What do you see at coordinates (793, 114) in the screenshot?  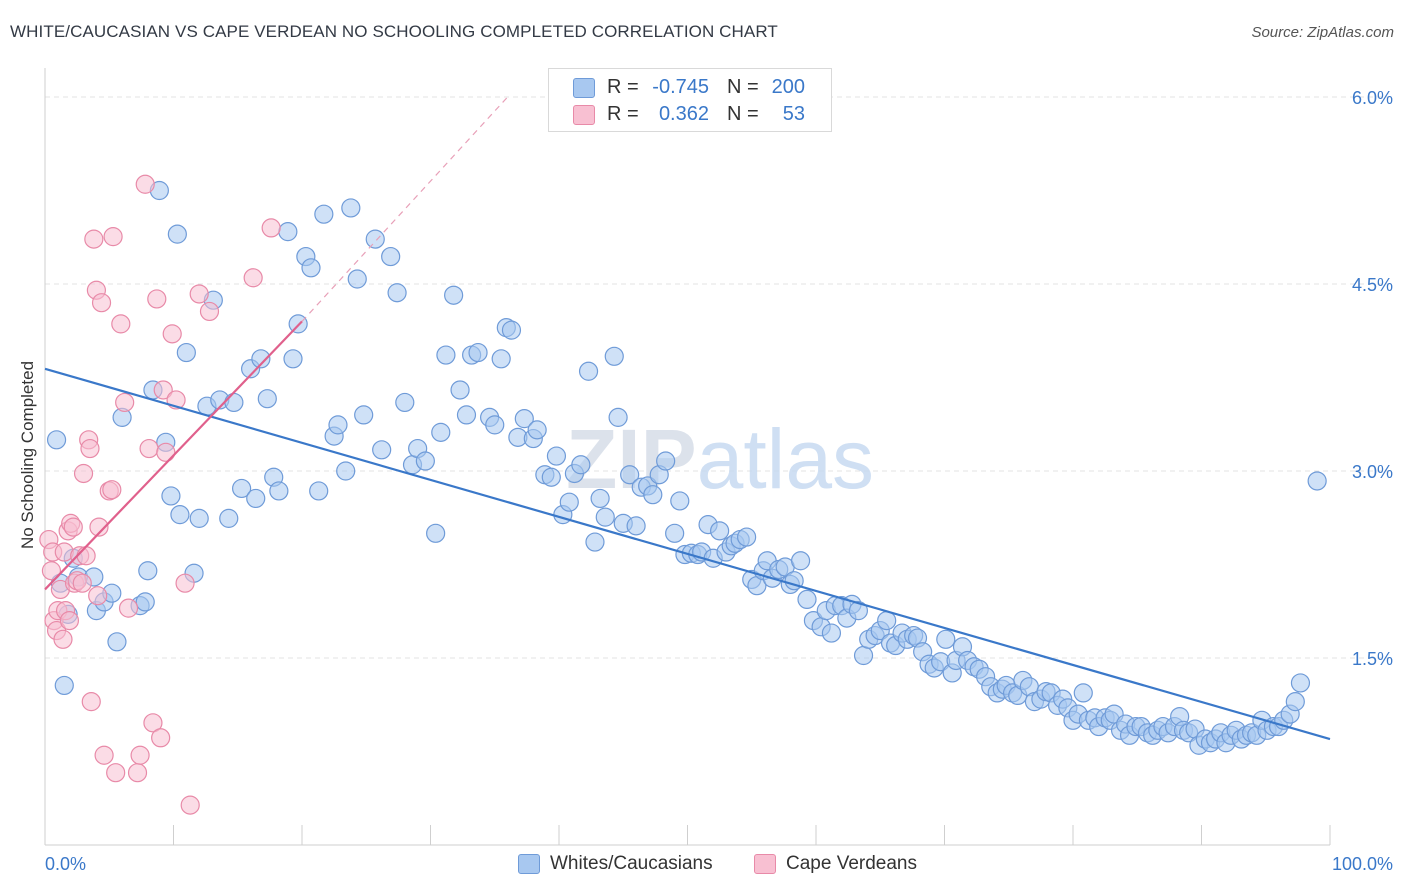 I see `legend-n-value: 53` at bounding box center [793, 114].